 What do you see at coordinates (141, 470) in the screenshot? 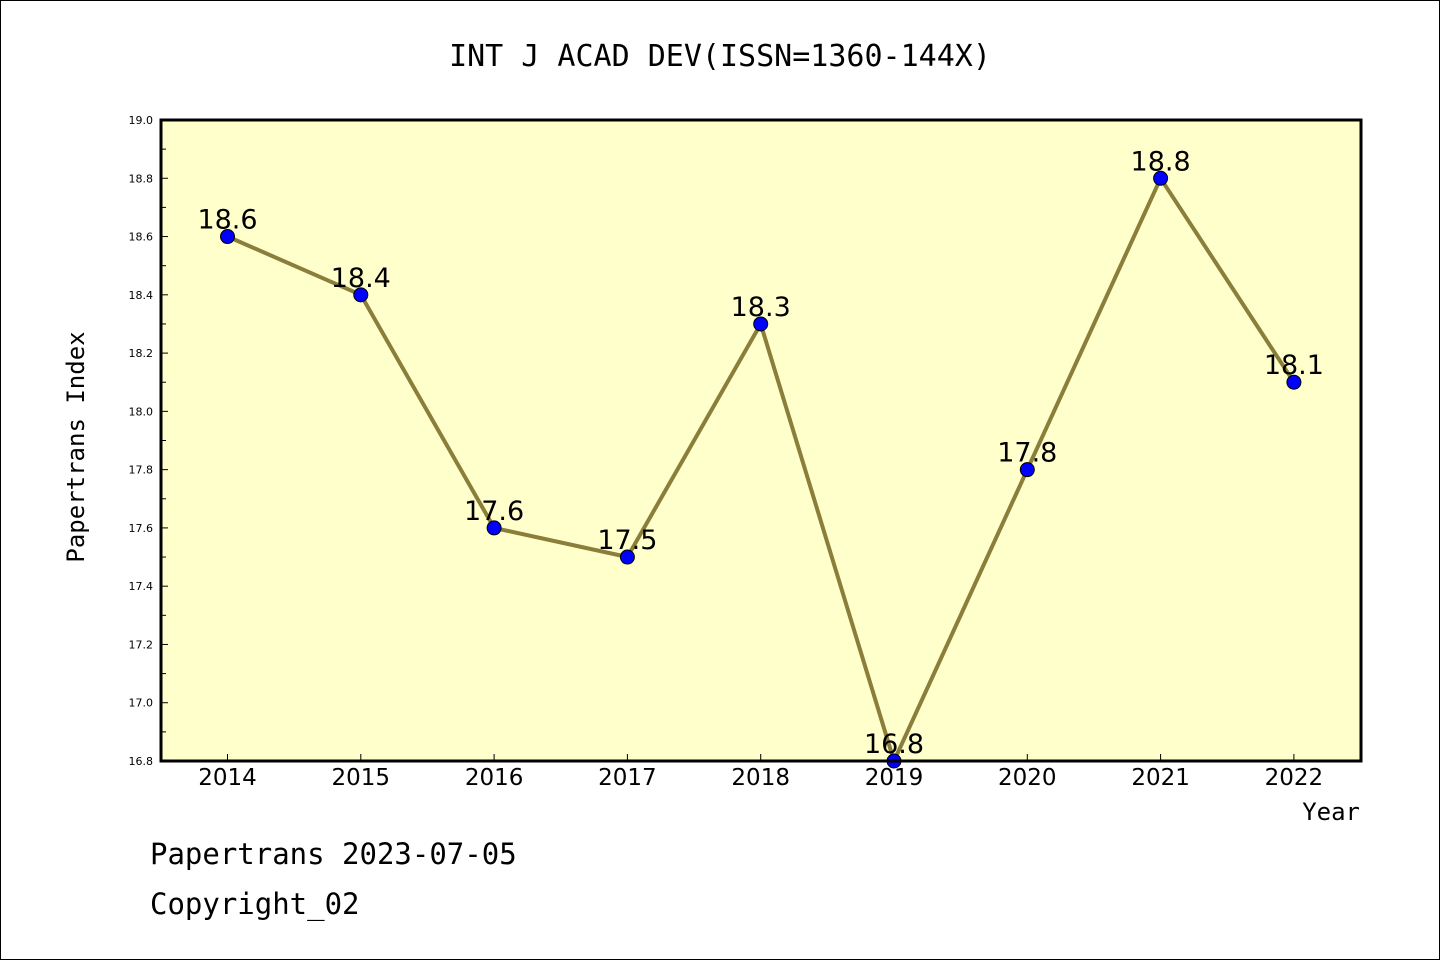
I see `y-tick-label: 17.8` at bounding box center [141, 470].